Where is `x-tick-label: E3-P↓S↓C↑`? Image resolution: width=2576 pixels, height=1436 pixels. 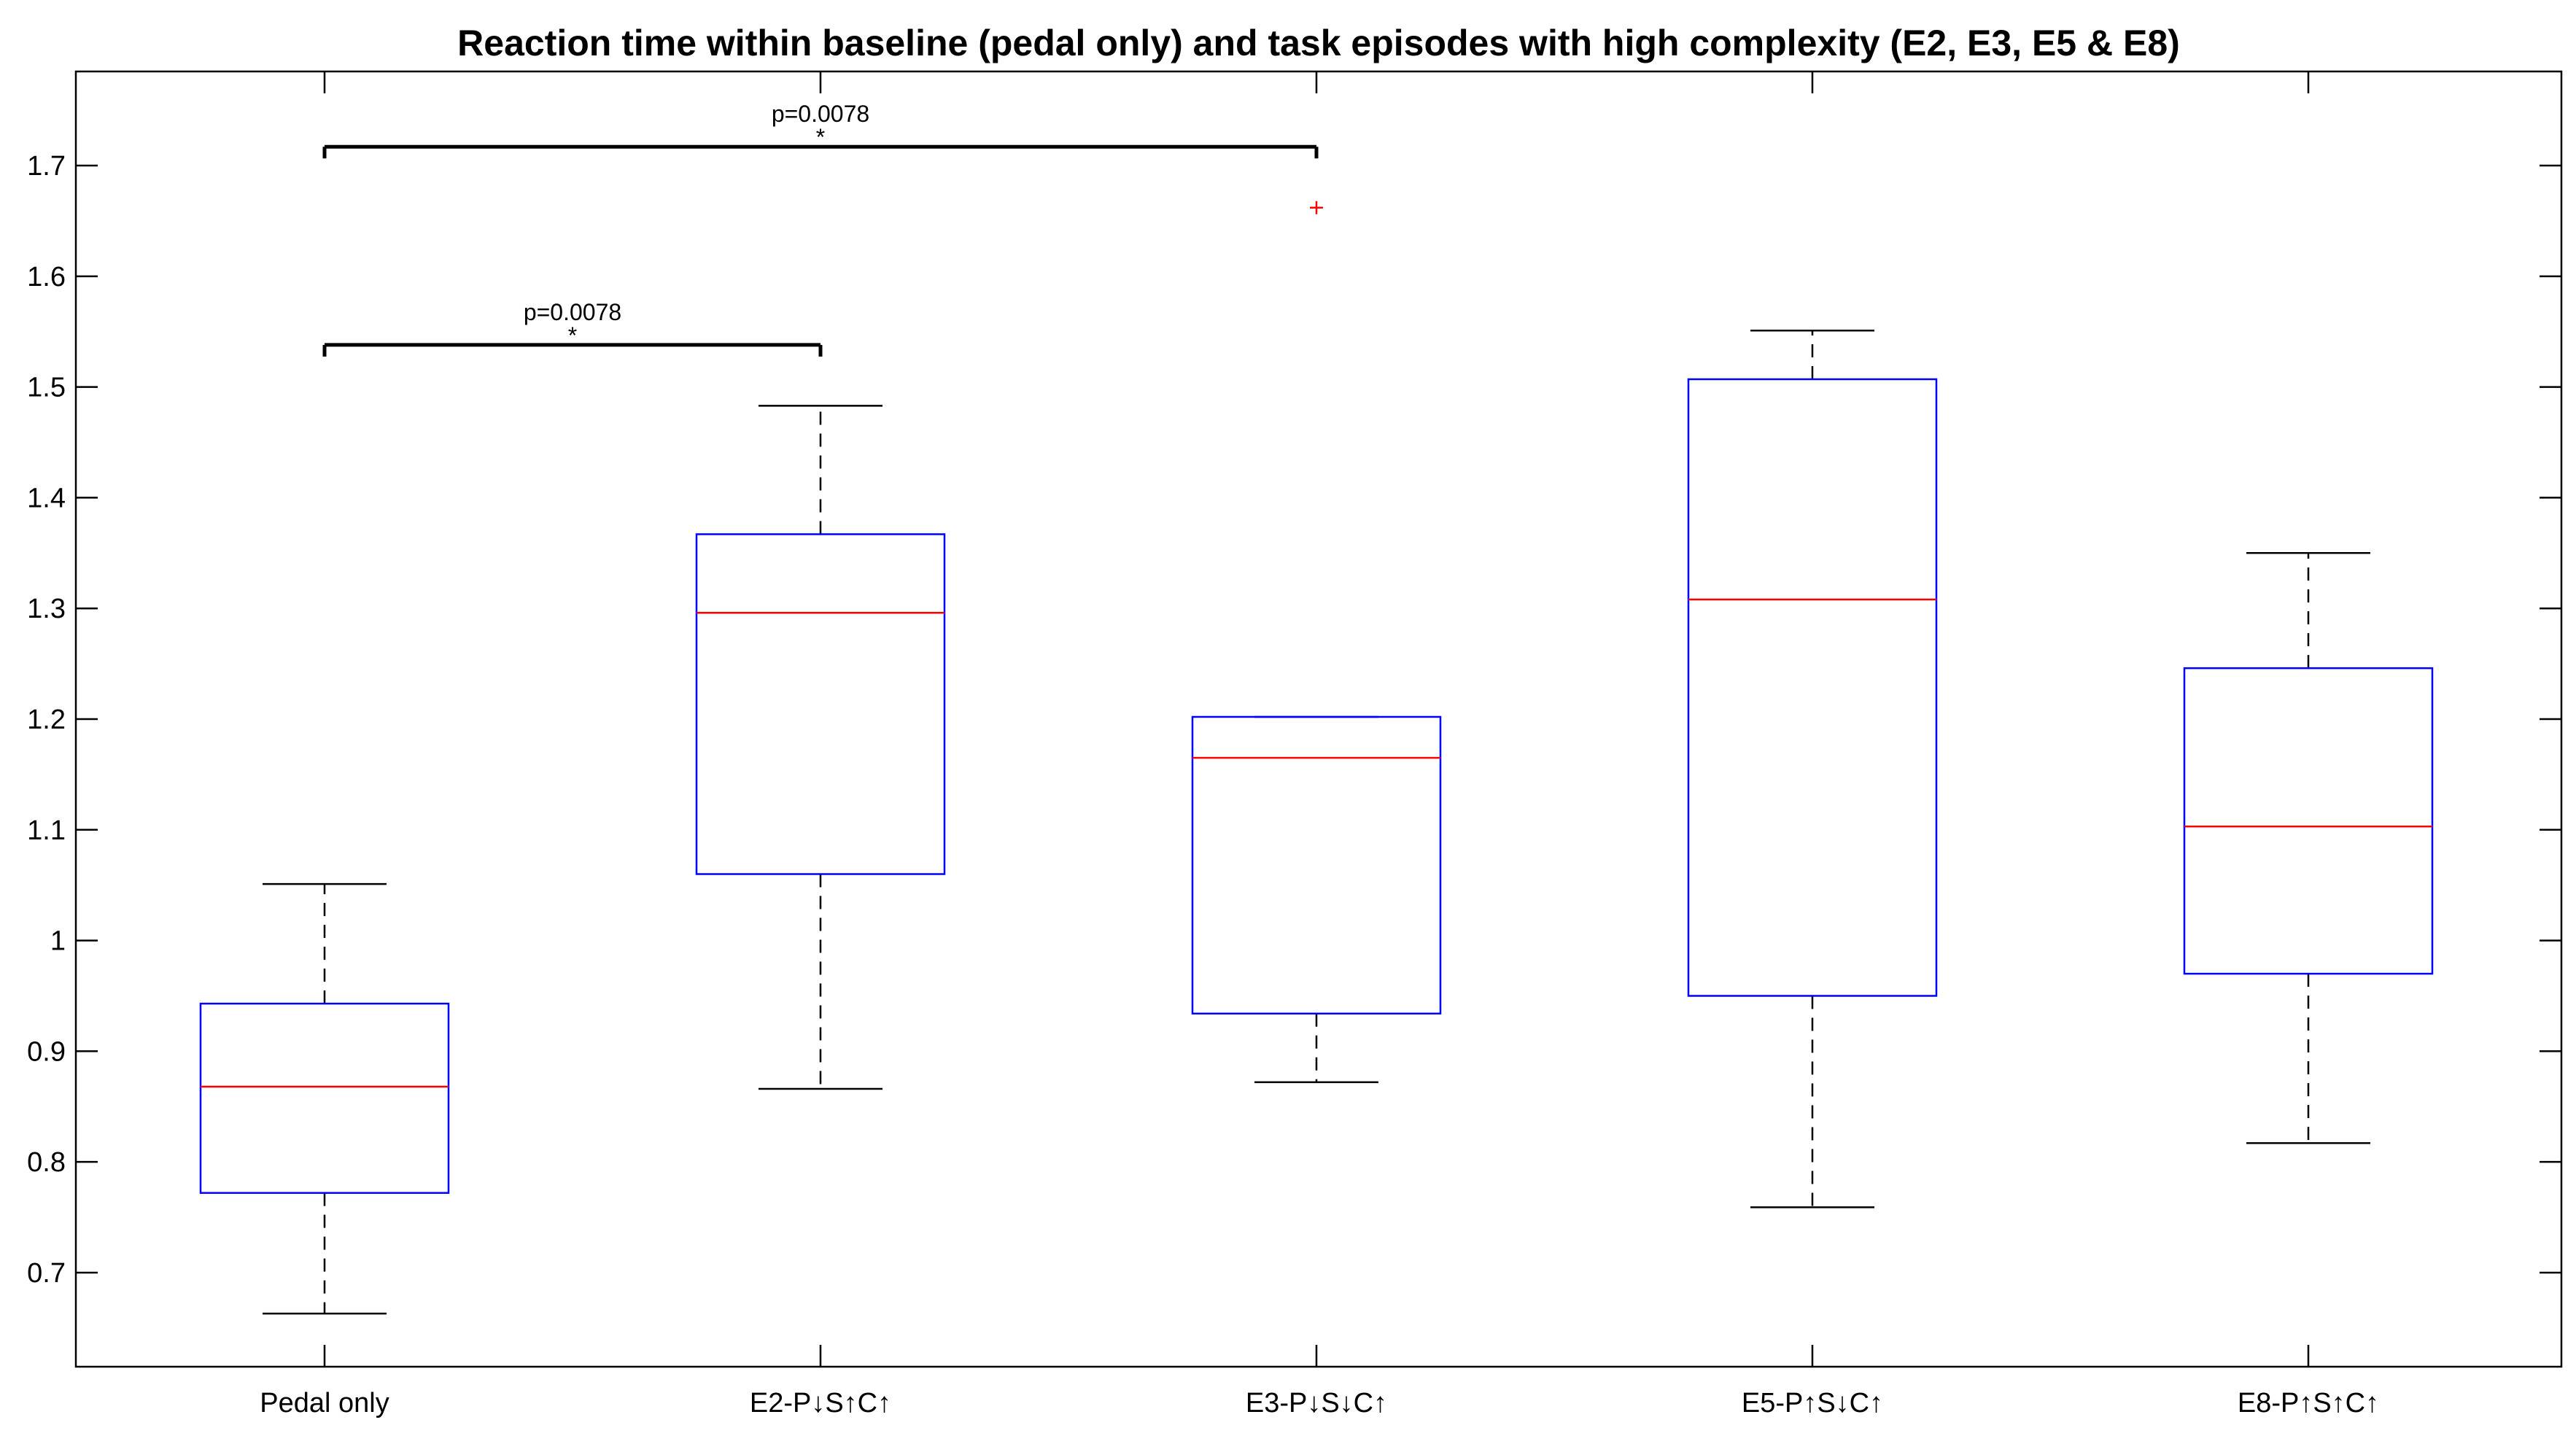
x-tick-label: E3-P↓S↓C↑ is located at coordinates (1317, 1403).